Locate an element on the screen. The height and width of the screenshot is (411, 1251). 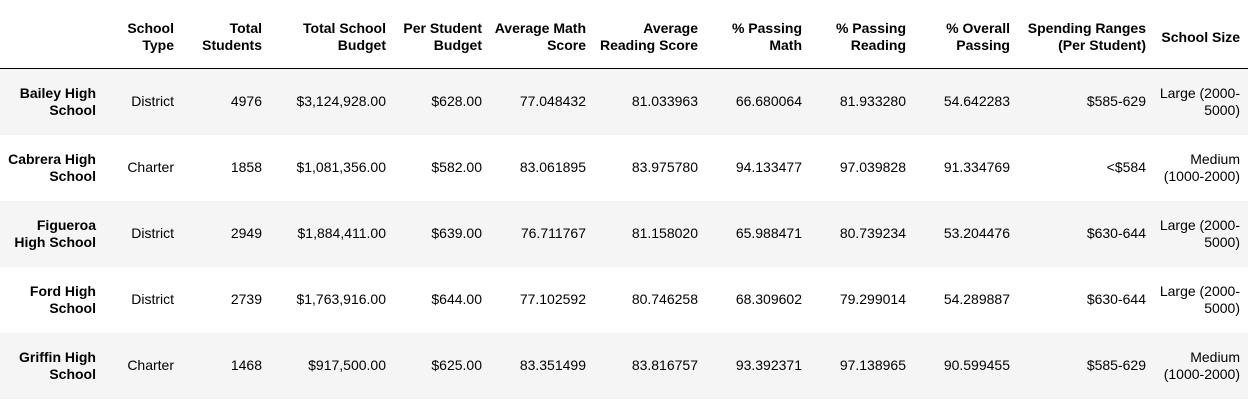
per-student-budget-cell: $644.00 is located at coordinates (456, 299).